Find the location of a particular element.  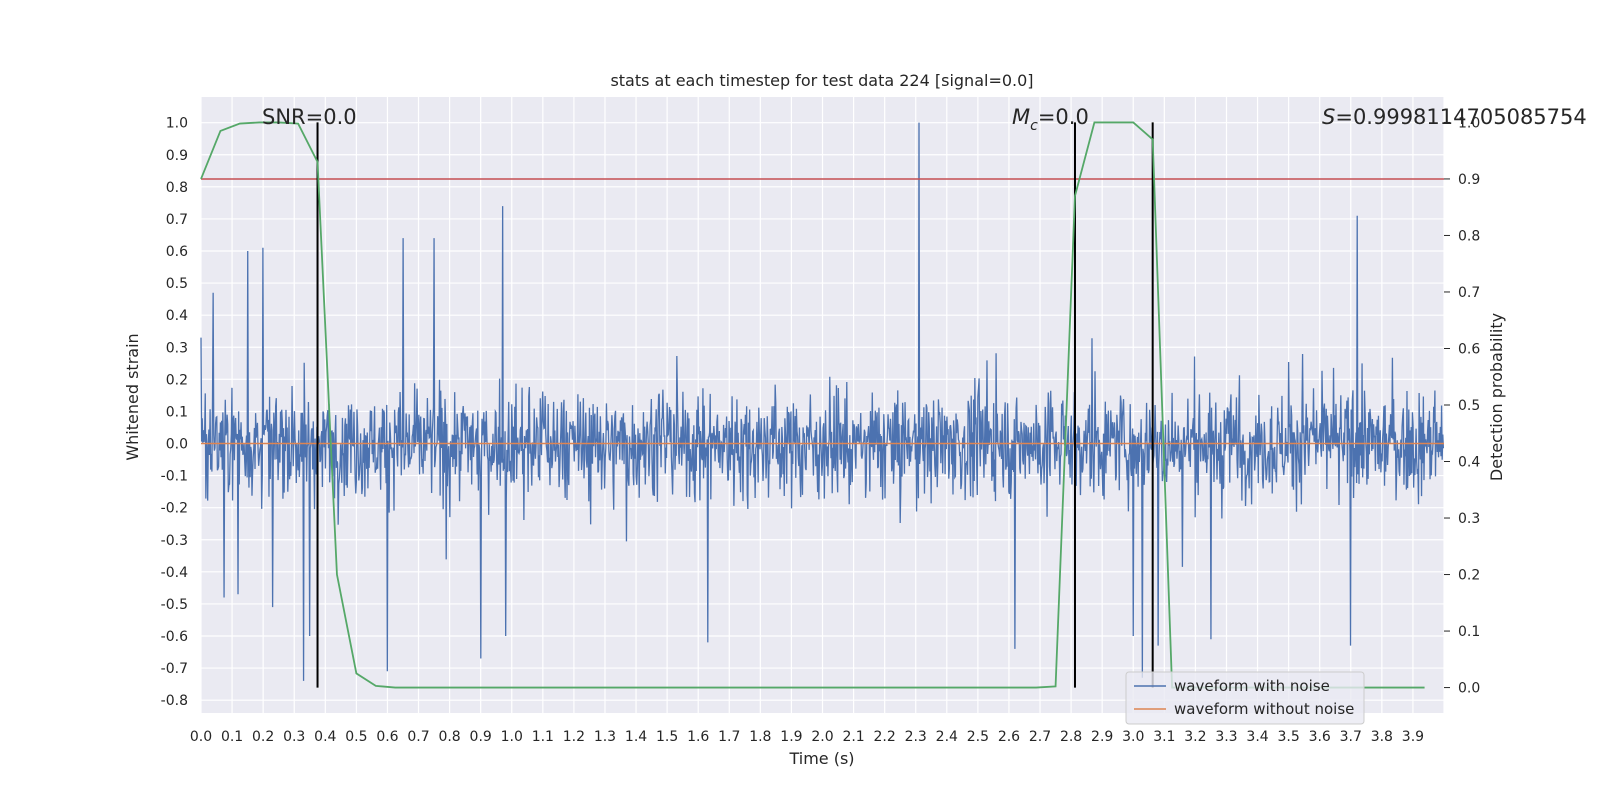

x-tick-label: 0.2 is located at coordinates (263, 737).